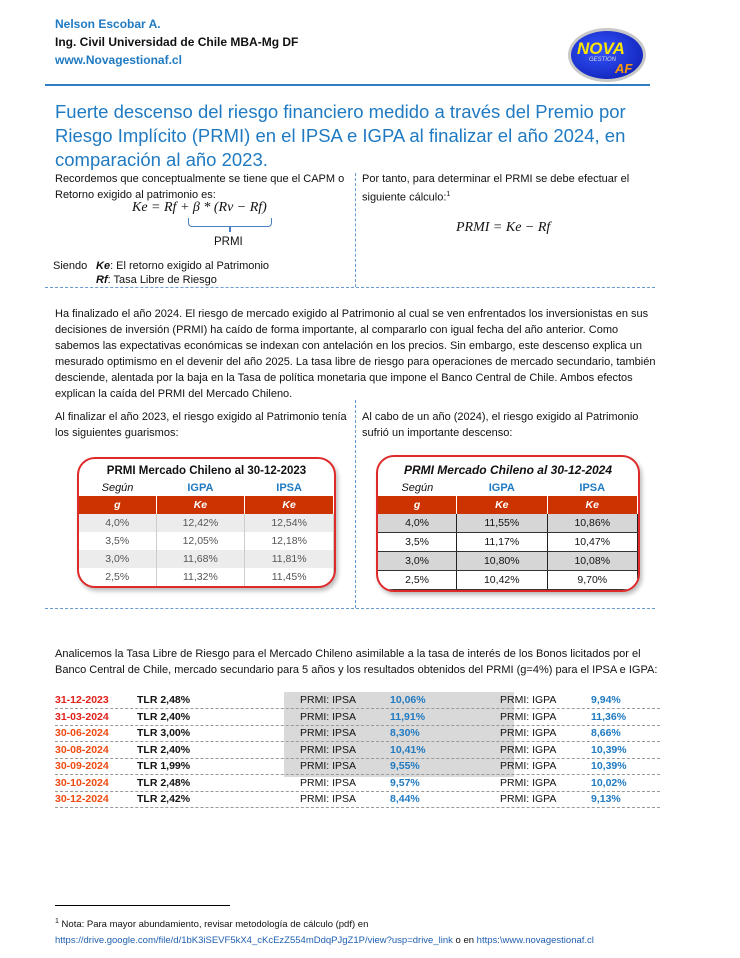  Describe the element at coordinates (592, 542) in the screenshot. I see `table-cell: 10,47%` at that location.